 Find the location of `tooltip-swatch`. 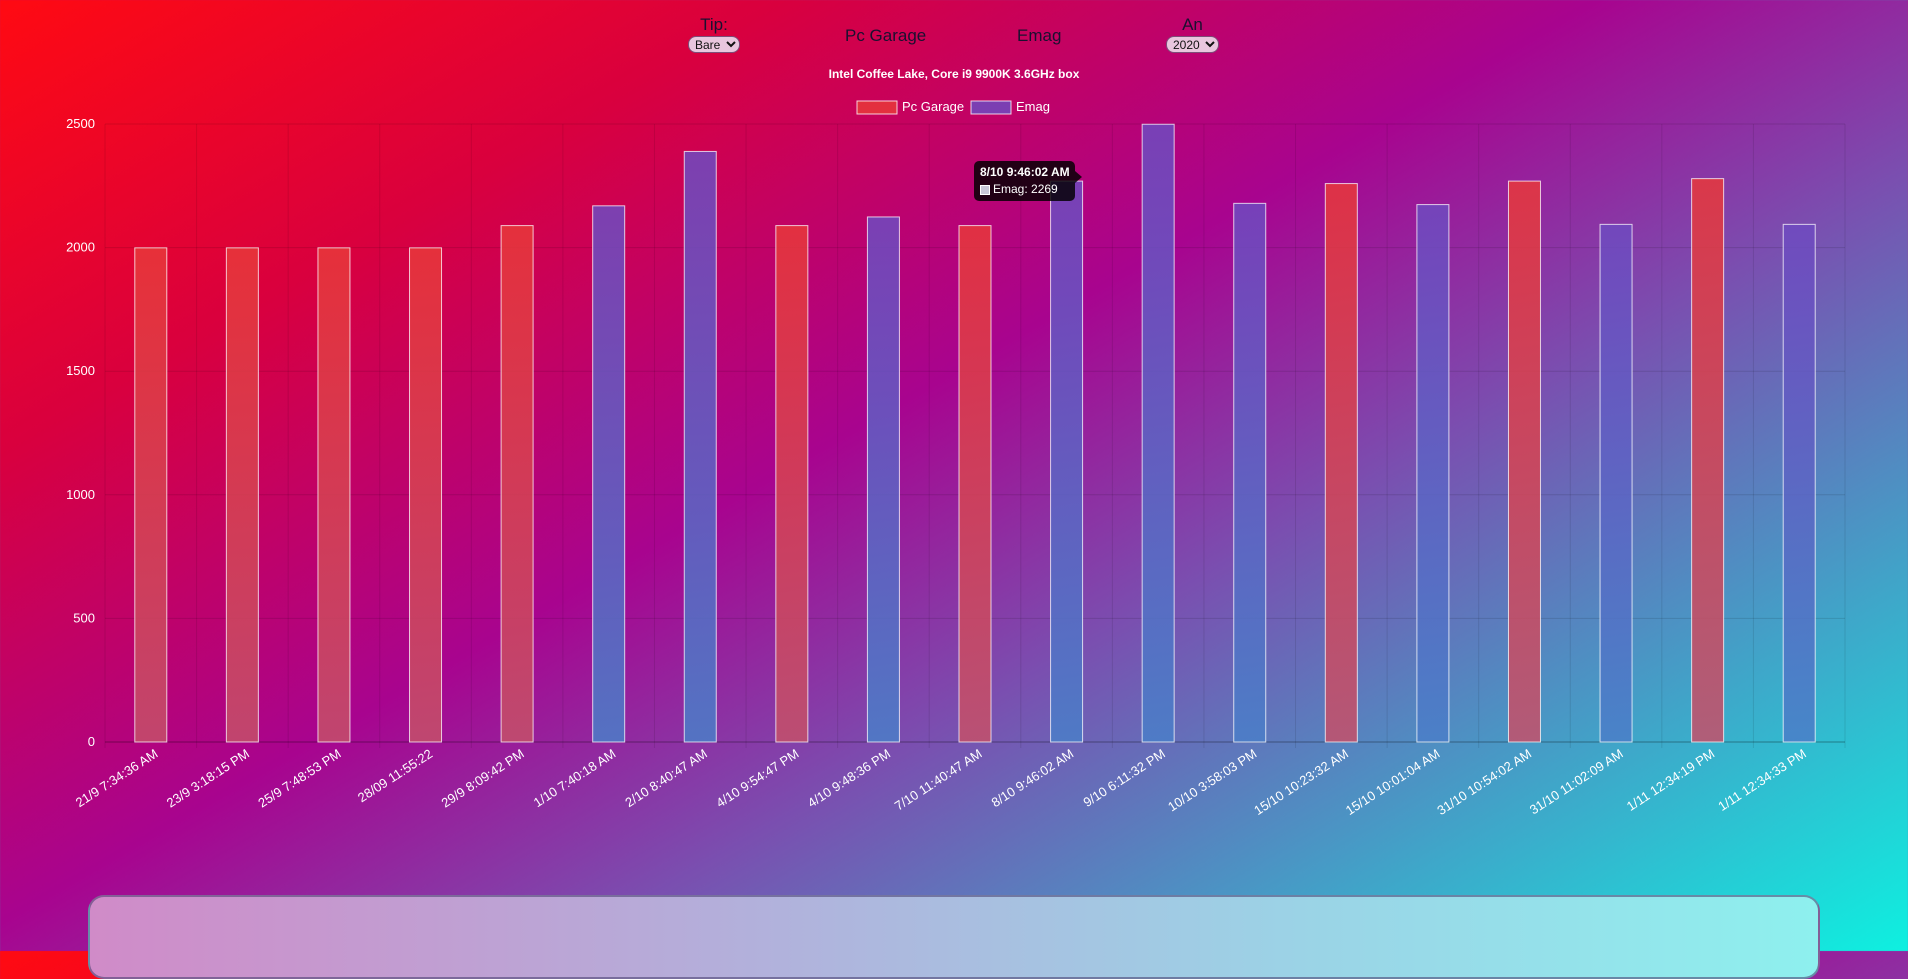

tooltip-swatch is located at coordinates (985, 190).